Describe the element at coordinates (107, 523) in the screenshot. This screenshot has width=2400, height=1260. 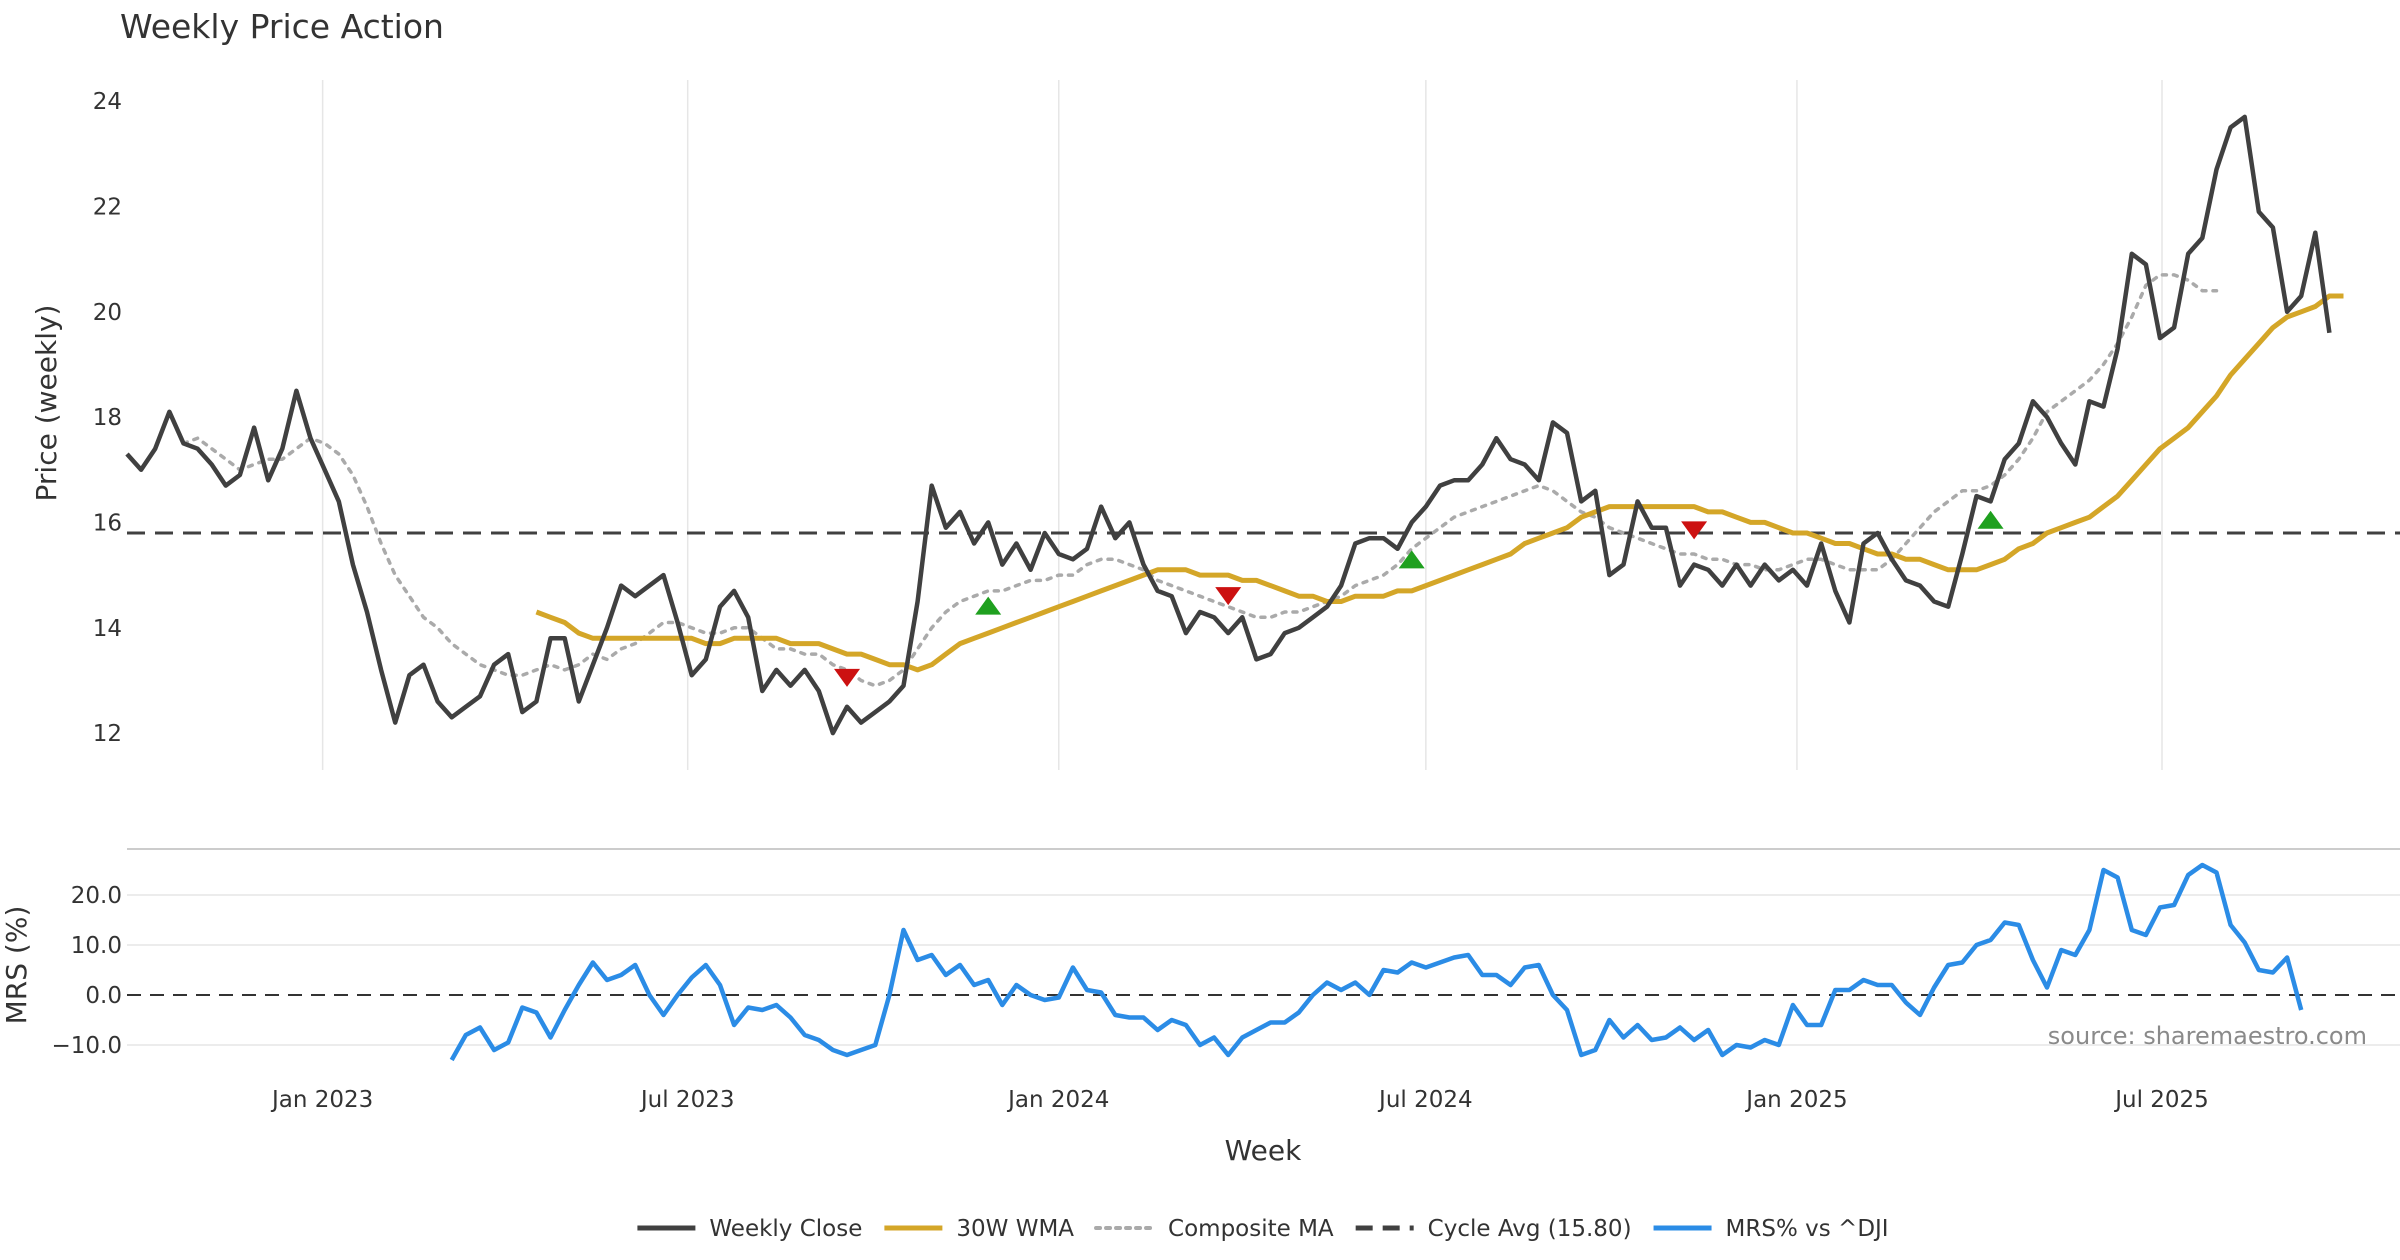
I see `price-y-tick-label: 16` at that location.